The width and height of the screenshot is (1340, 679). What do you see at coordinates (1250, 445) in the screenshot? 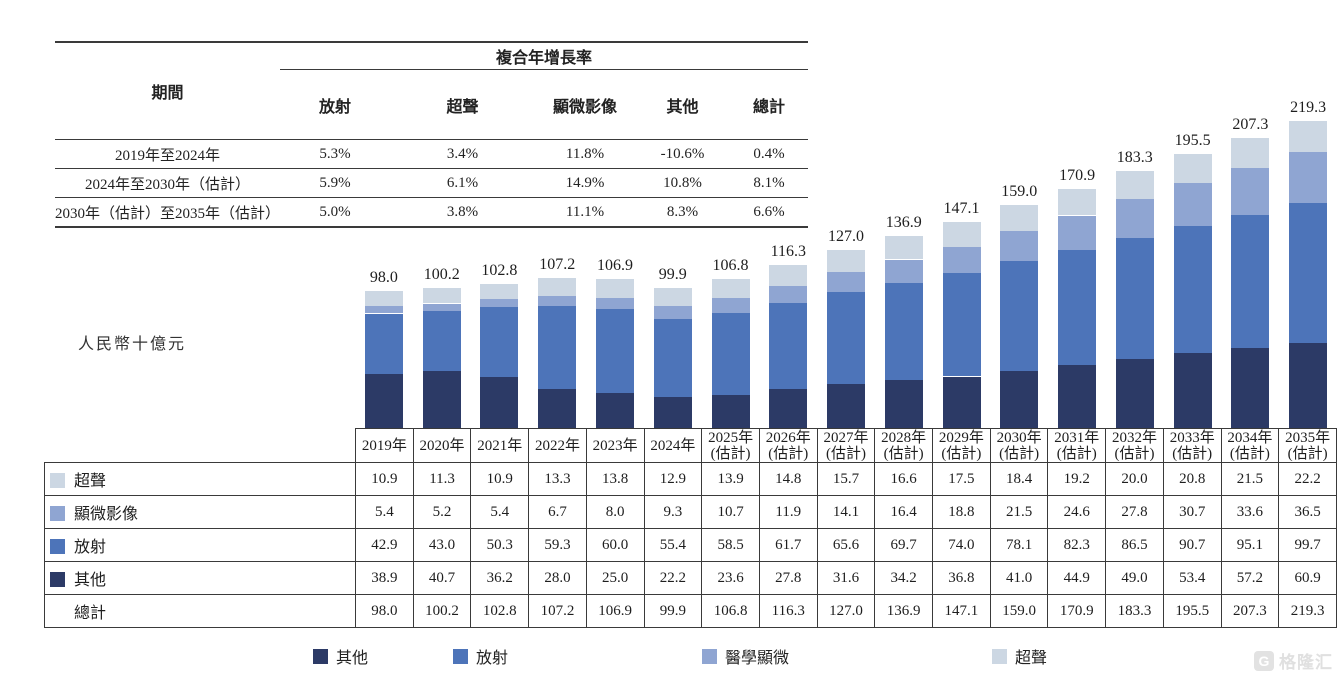
I see `year-header-cell: 2034年 (估計)` at bounding box center [1250, 445].